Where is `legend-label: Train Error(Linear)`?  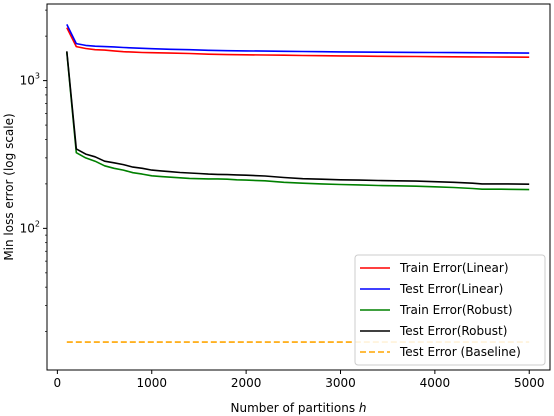
legend-label: Train Error(Linear) is located at coordinates (454, 268).